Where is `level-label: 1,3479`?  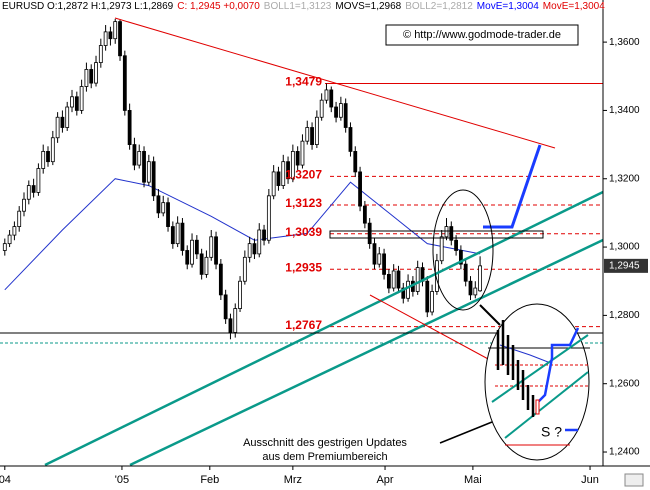 level-label: 1,3479 is located at coordinates (303, 82).